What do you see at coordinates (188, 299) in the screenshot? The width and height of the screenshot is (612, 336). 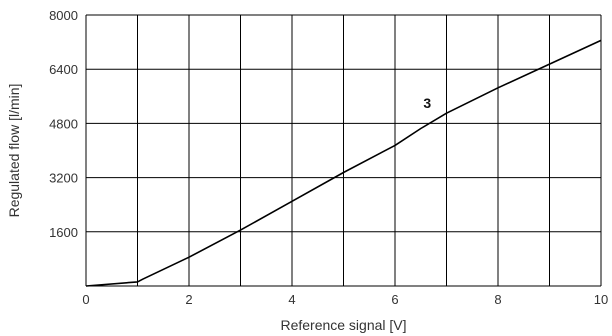 I see `x-tick-label: 2` at bounding box center [188, 299].